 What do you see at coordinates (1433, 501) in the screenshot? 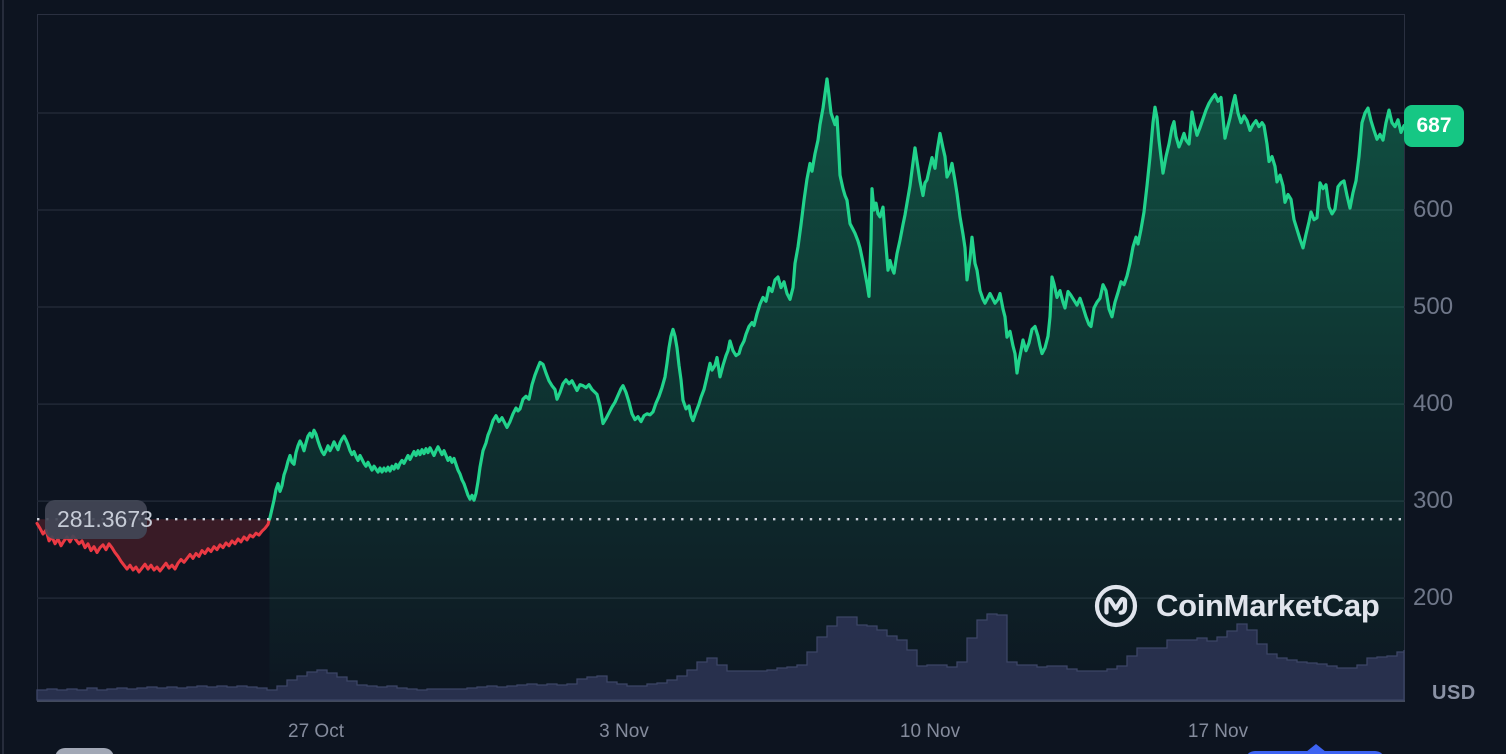
I see `y-axis-label: 300` at bounding box center [1433, 501].